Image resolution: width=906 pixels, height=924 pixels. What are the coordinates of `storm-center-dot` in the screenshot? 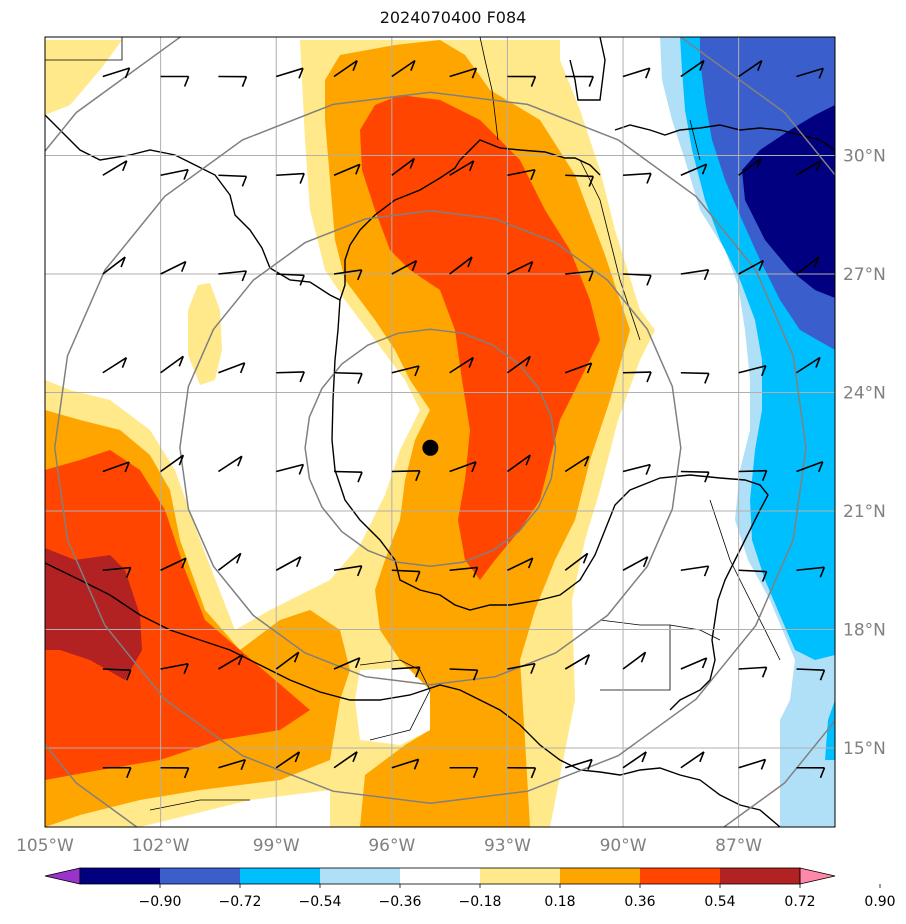 It's located at (430, 447).